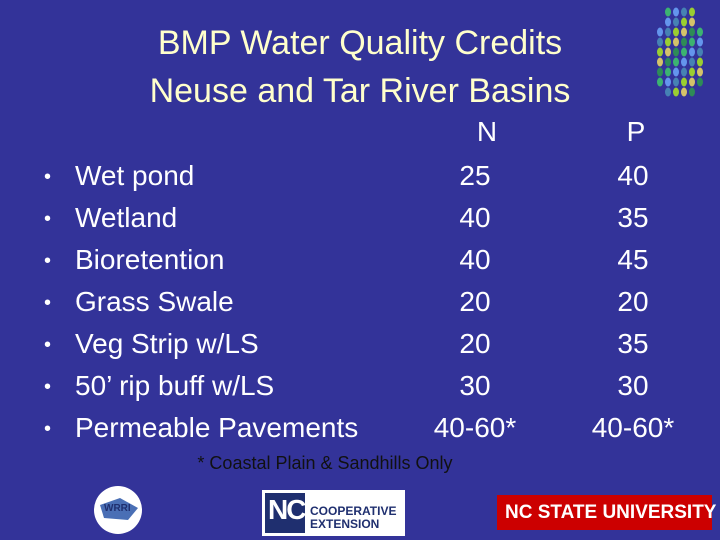 This screenshot has height=540, width=720. Describe the element at coordinates (135, 175) in the screenshot. I see `row-label: Wet pond` at that location.